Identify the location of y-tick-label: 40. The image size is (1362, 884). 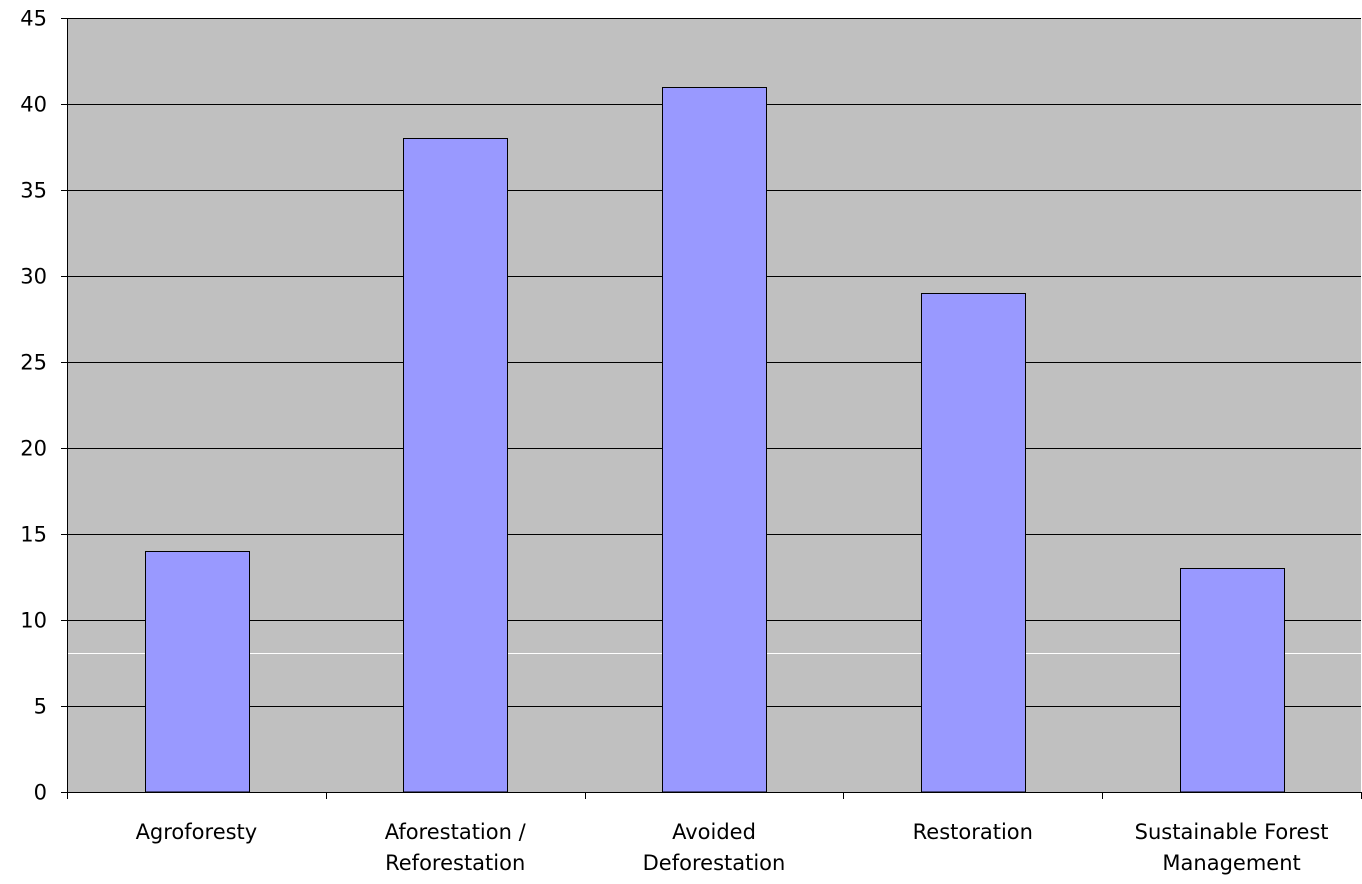
(33, 105).